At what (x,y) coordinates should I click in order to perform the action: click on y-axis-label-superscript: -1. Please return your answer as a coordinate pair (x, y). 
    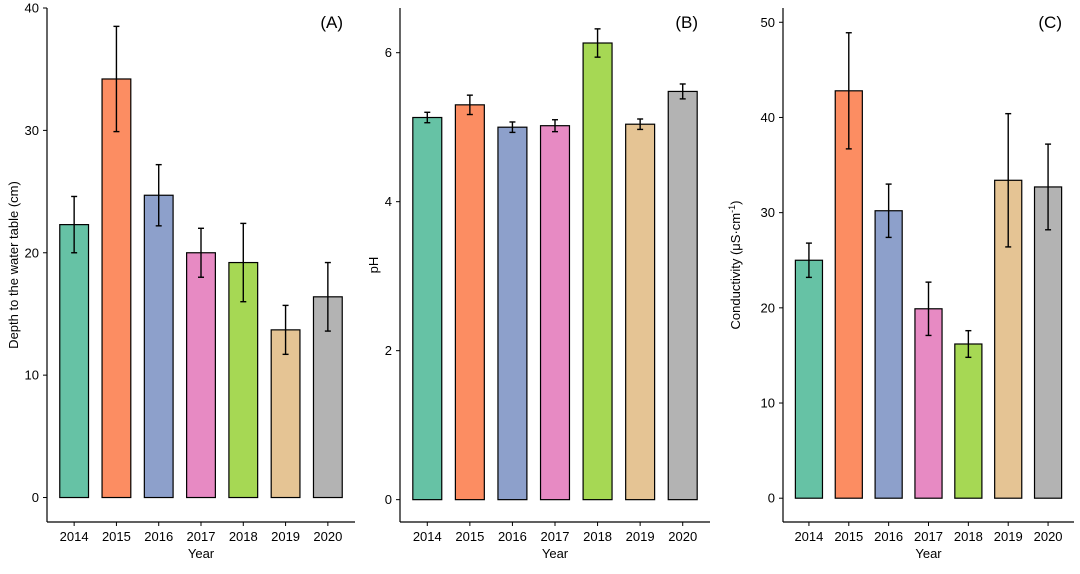
    Looking at the image, I should click on (732, 209).